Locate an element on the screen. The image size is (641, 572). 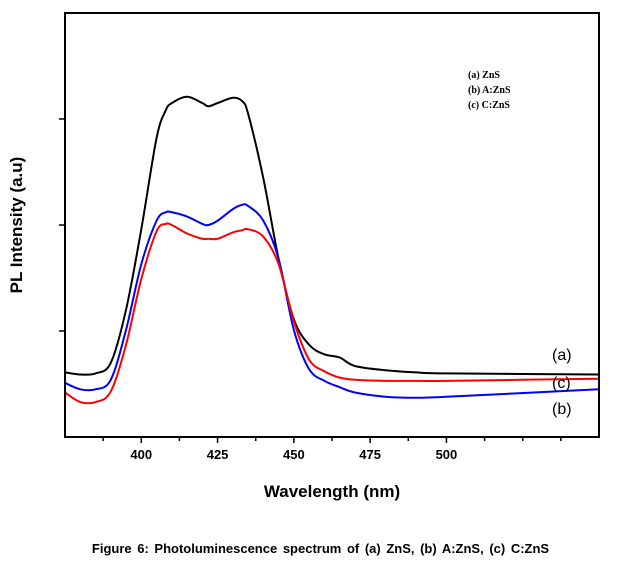
x-tick-label: 425 is located at coordinates (218, 454).